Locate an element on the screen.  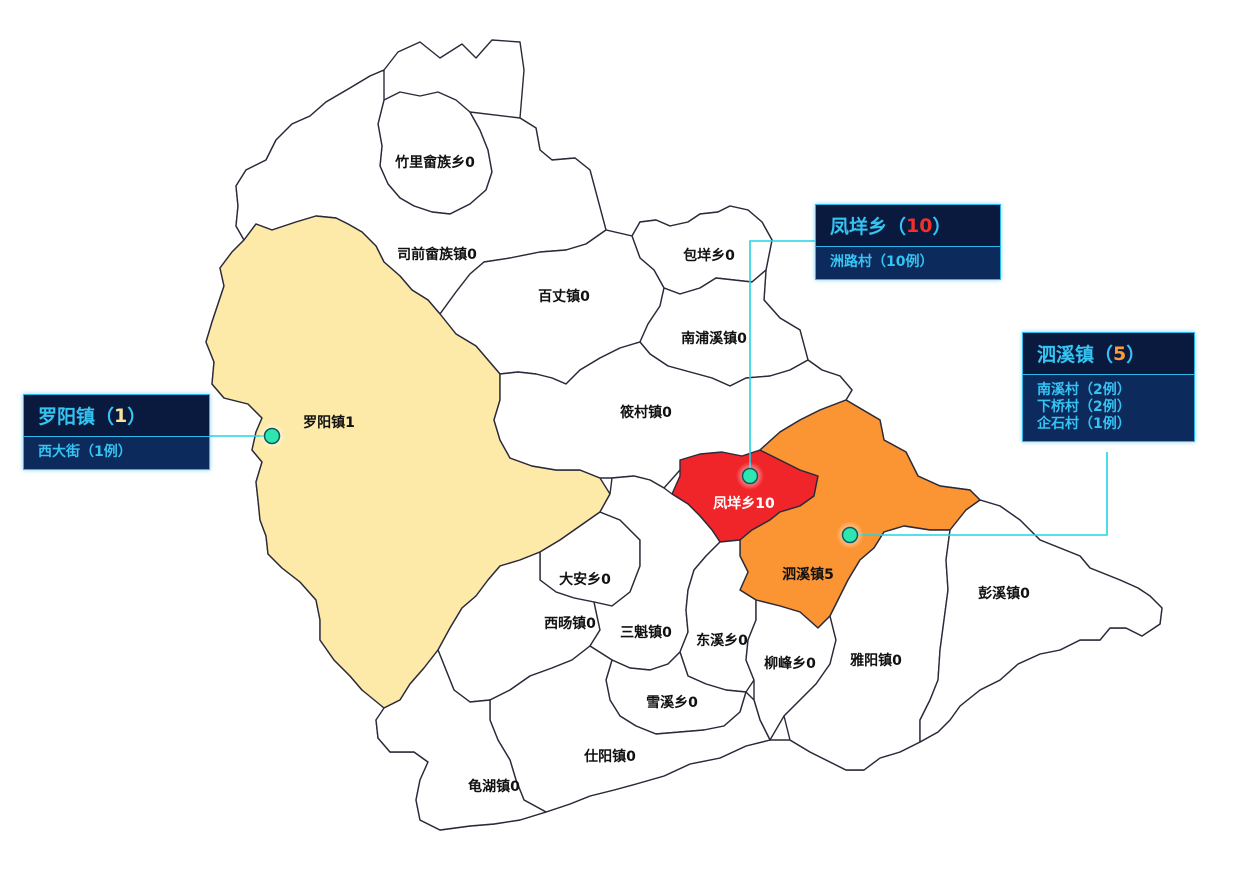
label-xiaocun: 筱村镇0 is located at coordinates (646, 412).